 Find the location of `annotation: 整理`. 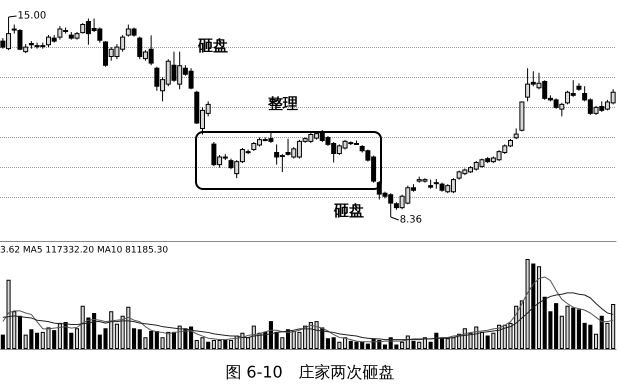

annotation: 整理 is located at coordinates (282, 103).